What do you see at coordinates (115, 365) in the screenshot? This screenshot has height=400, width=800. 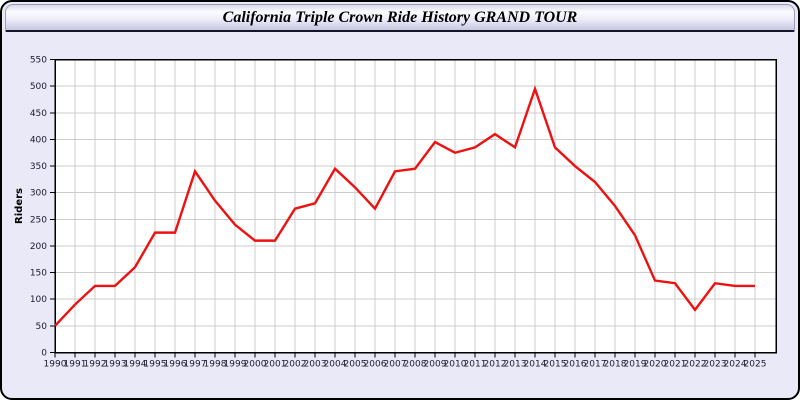 I see `x-tick-label: 1993` at bounding box center [115, 365].